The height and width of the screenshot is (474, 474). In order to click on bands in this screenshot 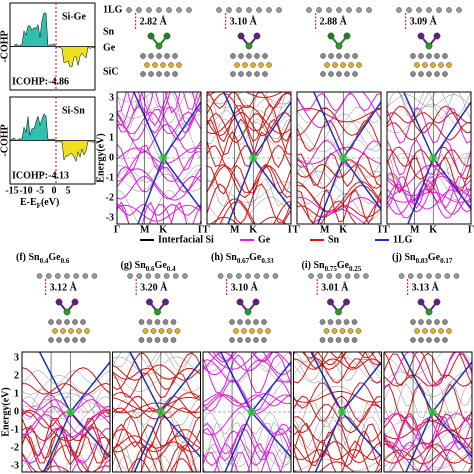, I will do `click(428, 412)`.